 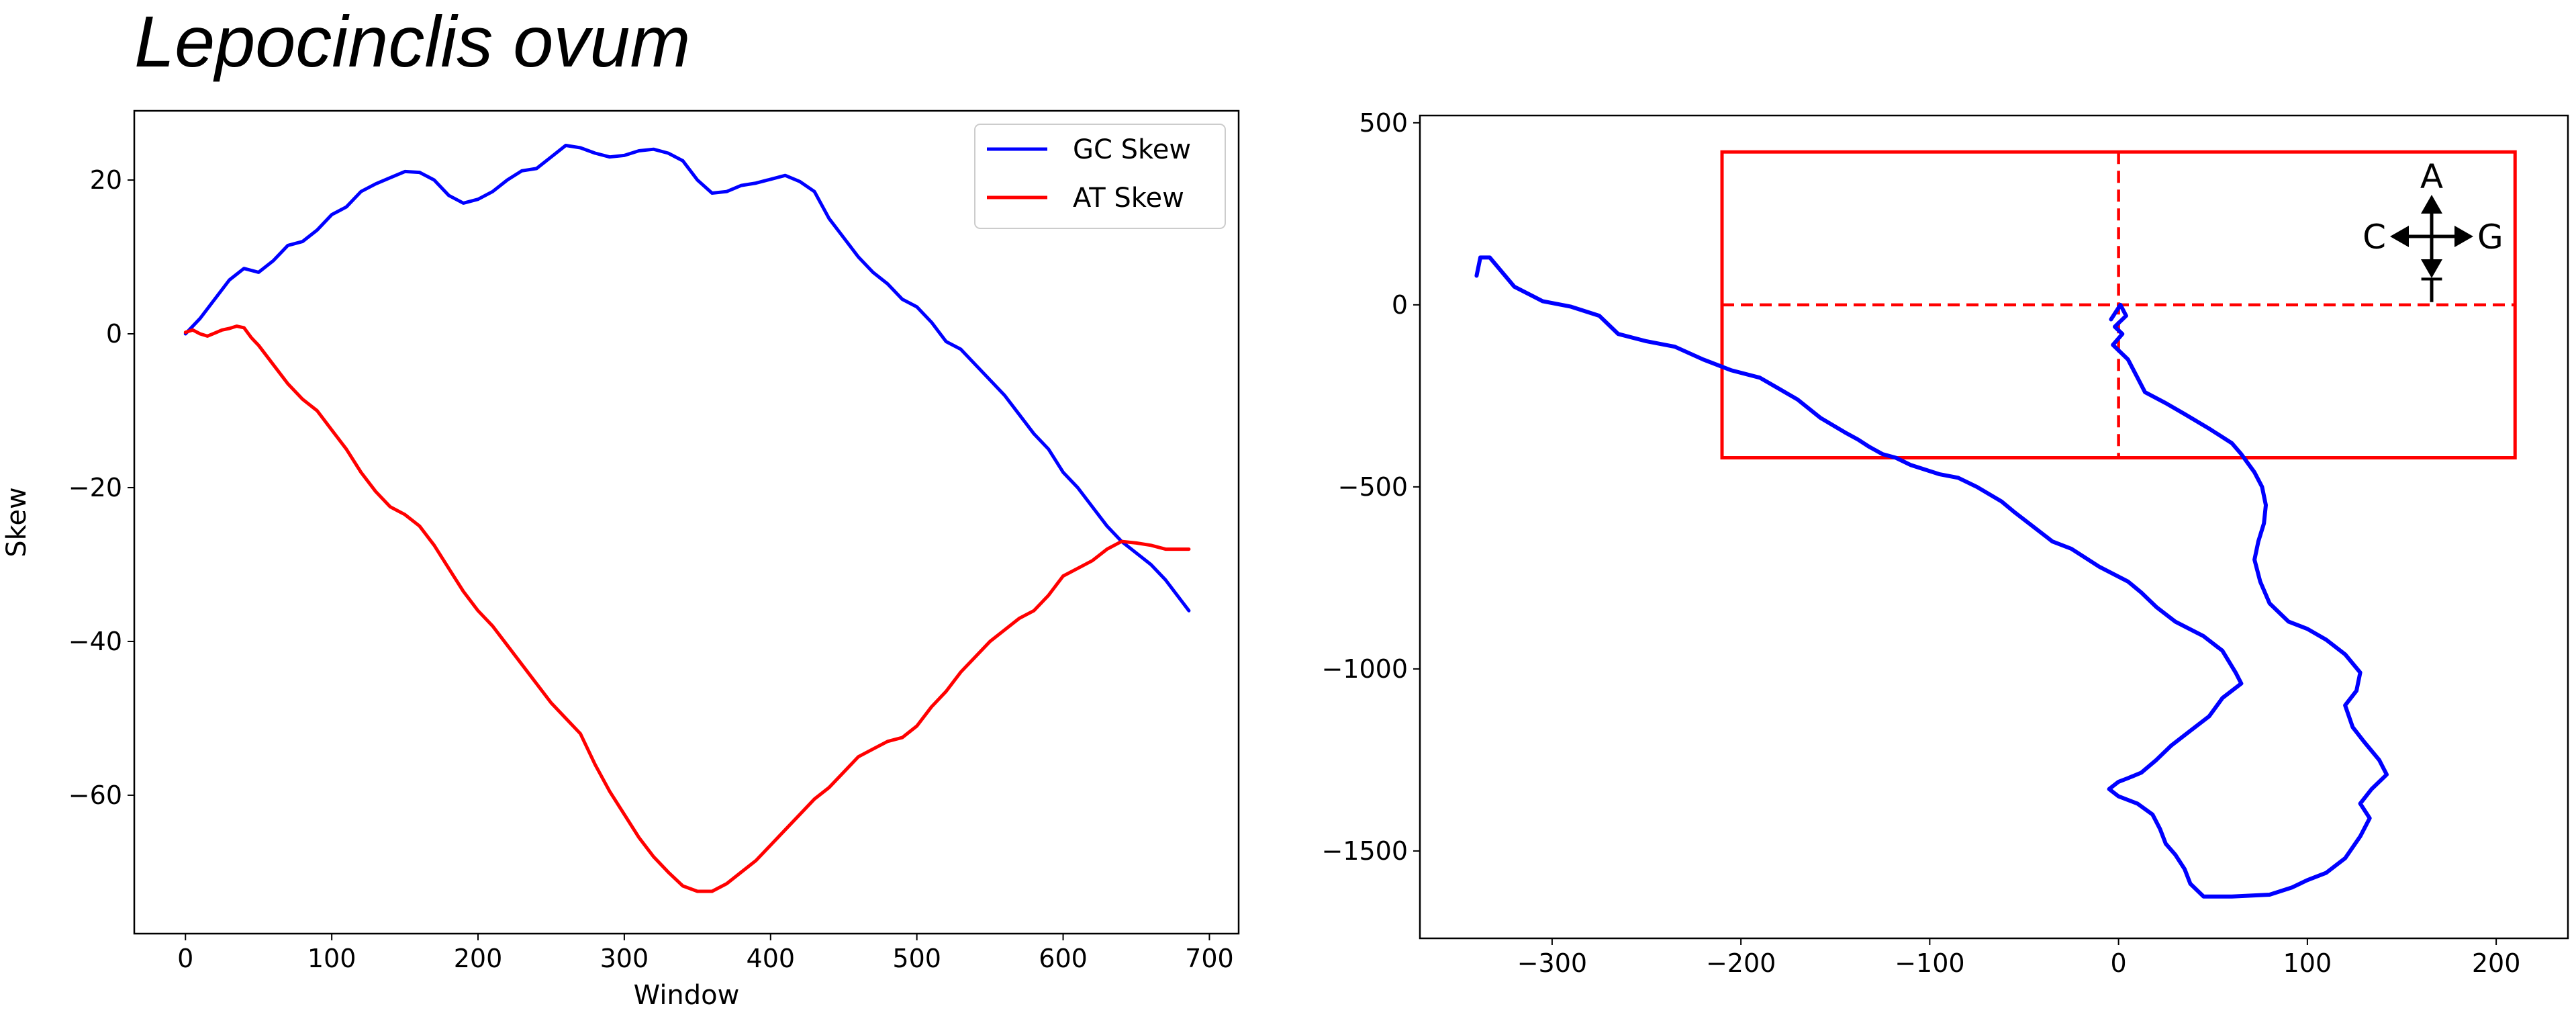 What do you see at coordinates (106, 180) in the screenshot?
I see `y-tick-label: 20` at bounding box center [106, 180].